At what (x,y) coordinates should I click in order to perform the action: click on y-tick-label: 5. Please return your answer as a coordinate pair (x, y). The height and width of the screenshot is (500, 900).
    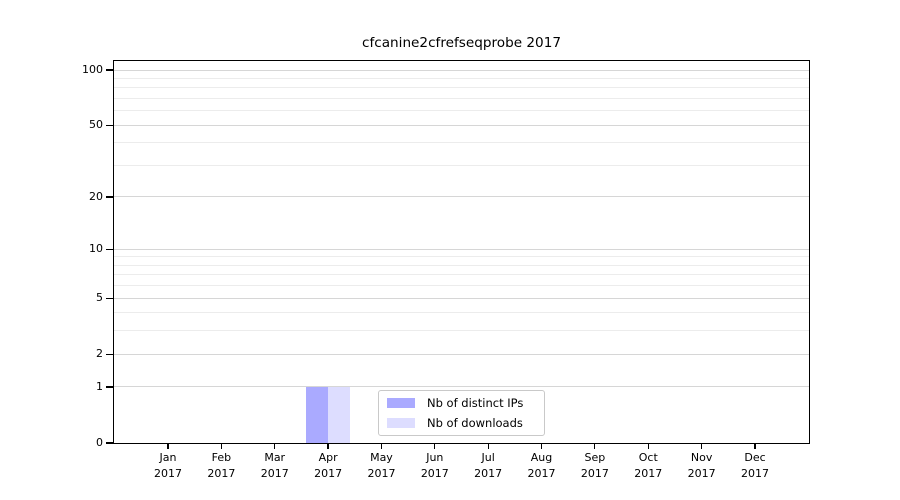
    Looking at the image, I should click on (99, 298).